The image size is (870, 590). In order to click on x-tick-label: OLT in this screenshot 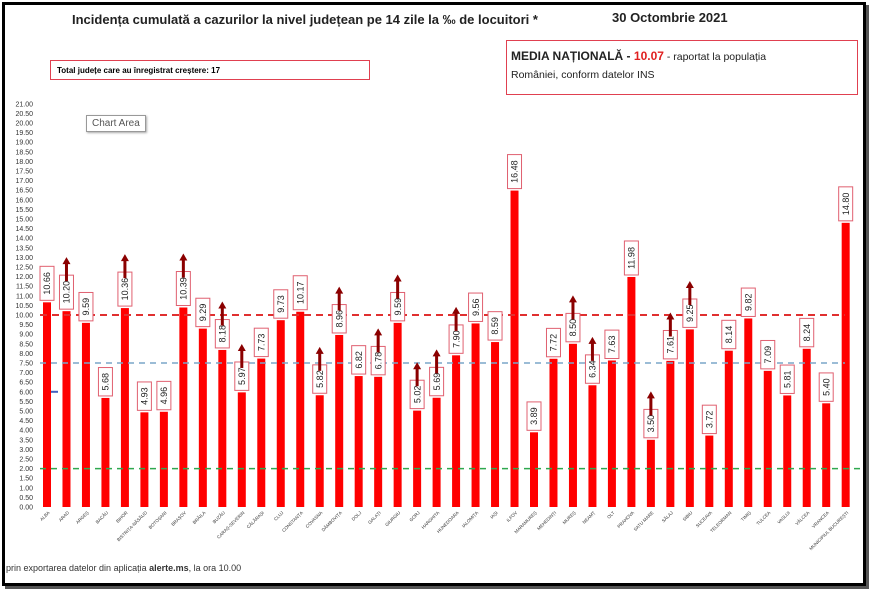, I will do `click(611, 515)`.